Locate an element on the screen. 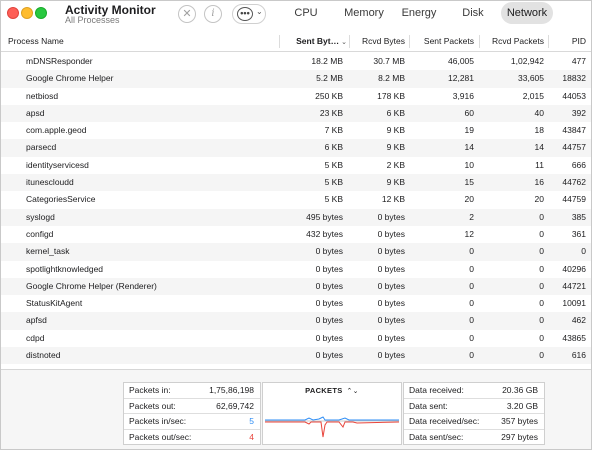 This screenshot has height=450, width=592. table-row: CategoriesService 5 KB 12 KB 20 20 44759 is located at coordinates (296, 199).